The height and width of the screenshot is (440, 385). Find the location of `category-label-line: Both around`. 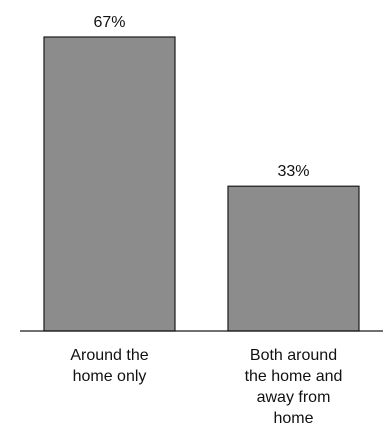

category-label-line: Both around is located at coordinates (293, 355).